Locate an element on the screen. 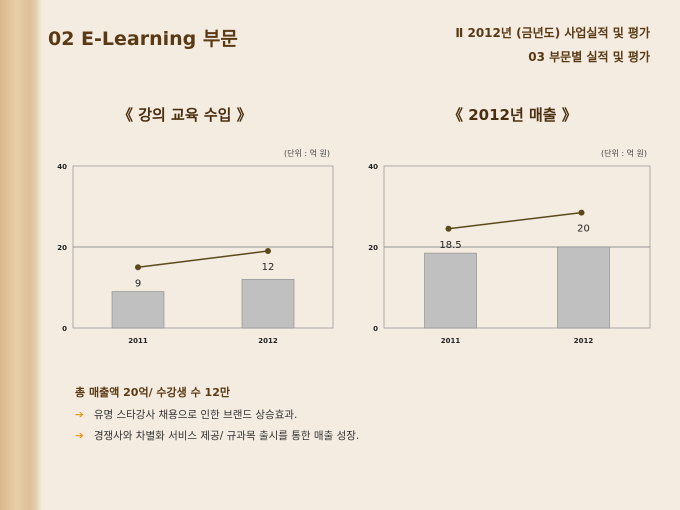 This screenshot has height=510, width=680. data-label: 9 is located at coordinates (138, 283).